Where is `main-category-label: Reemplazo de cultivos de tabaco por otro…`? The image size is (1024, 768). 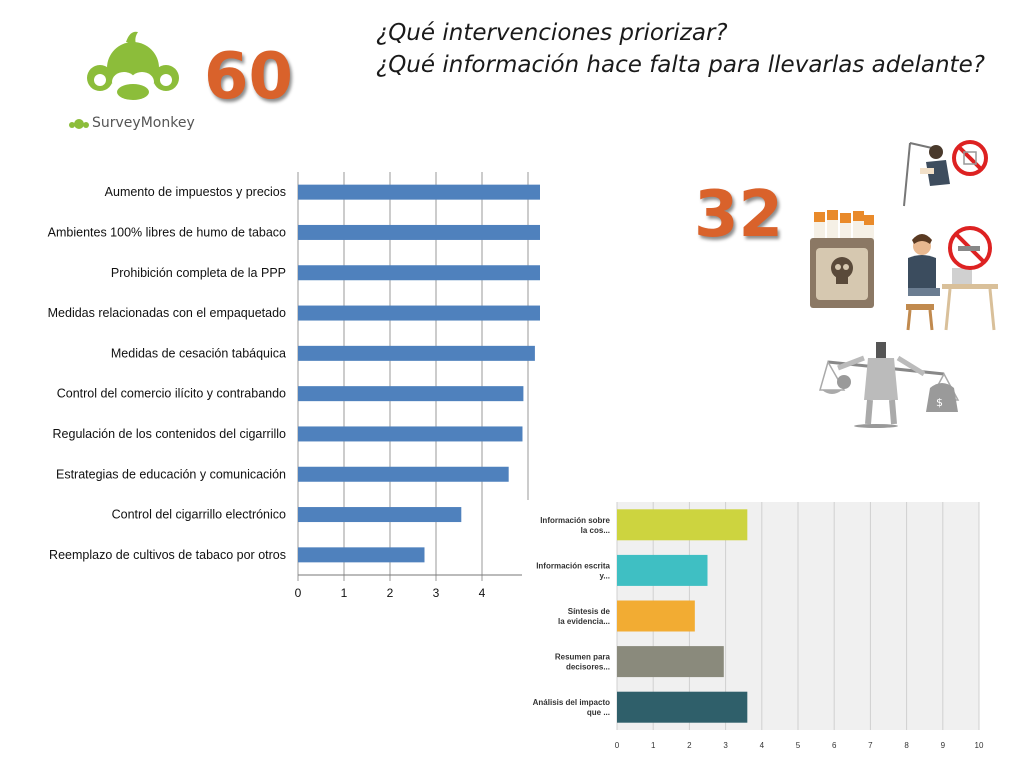
main-category-label: Reemplazo de cultivos de tabaco por otro… is located at coordinates (167, 555).